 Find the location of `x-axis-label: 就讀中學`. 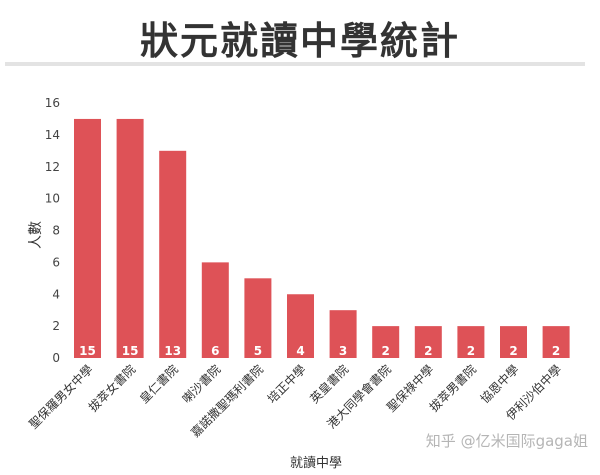

x-axis-label: 就讀中學 is located at coordinates (316, 463).